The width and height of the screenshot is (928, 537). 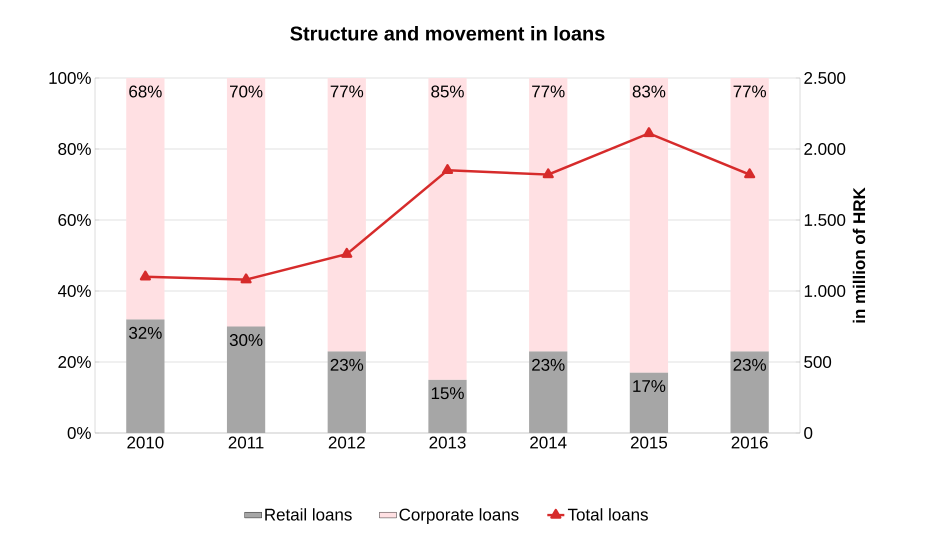 I want to click on data-label: 32%, so click(x=145, y=332).